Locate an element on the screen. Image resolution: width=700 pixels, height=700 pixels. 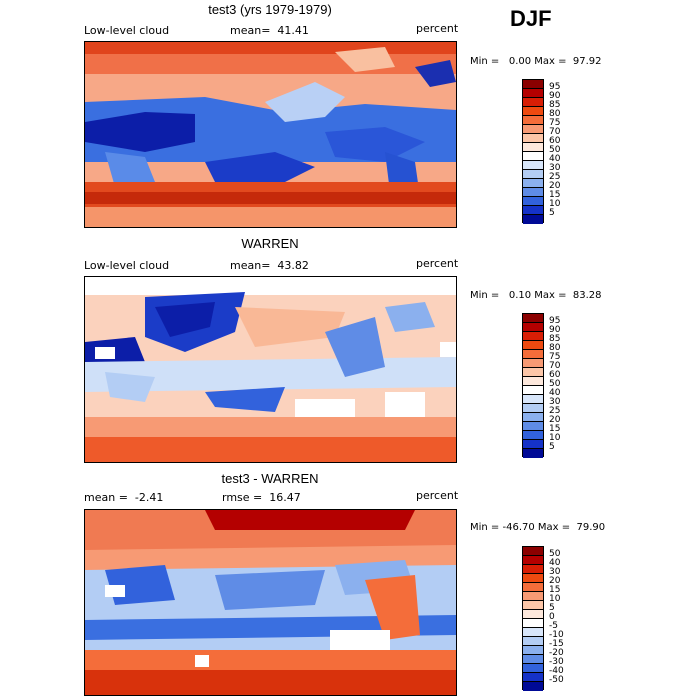
panel-2-mean-label: mean= 43.82 is located at coordinates (269, 265).